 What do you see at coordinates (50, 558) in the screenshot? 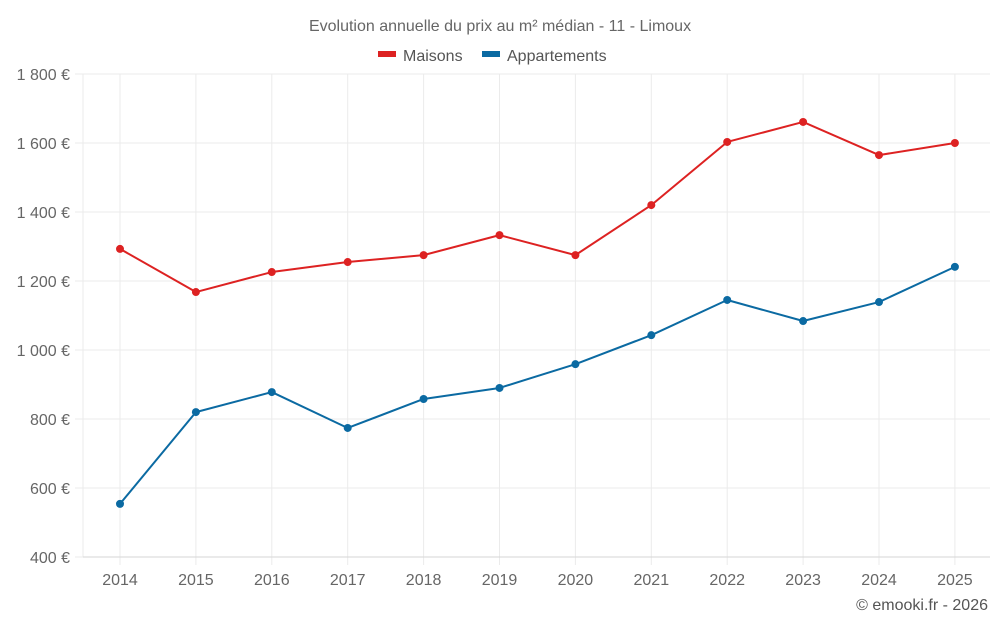
I see `y-tick-label: 400 €` at bounding box center [50, 558].